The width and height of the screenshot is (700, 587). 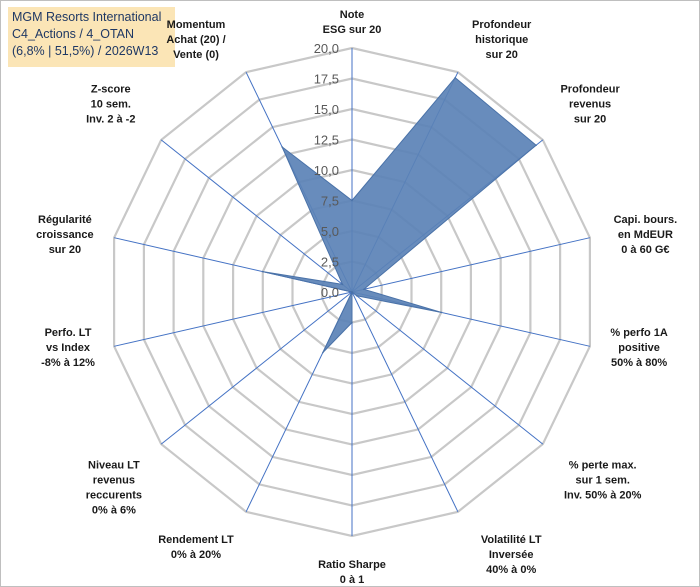 I want to click on axis-label-11: Régularité croissance sur 20, so click(x=64, y=235).